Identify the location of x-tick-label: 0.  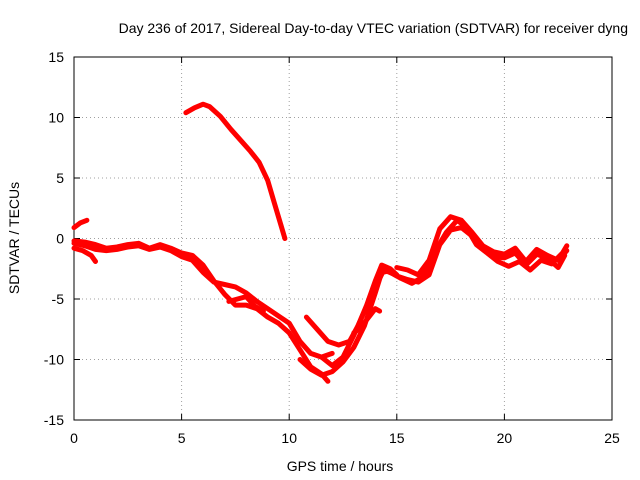
(74, 438).